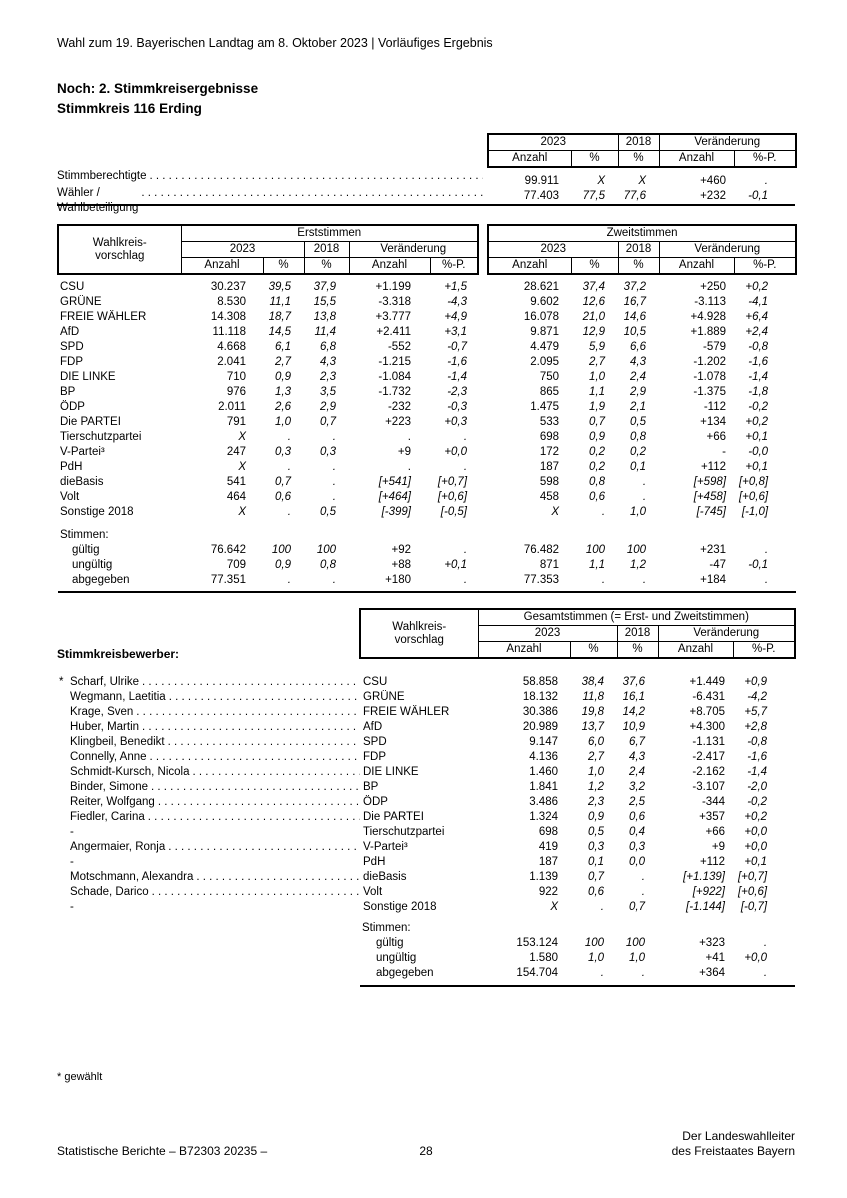  What do you see at coordinates (594, 266) in the screenshot?
I see `col-header-prozent: %` at bounding box center [594, 266].